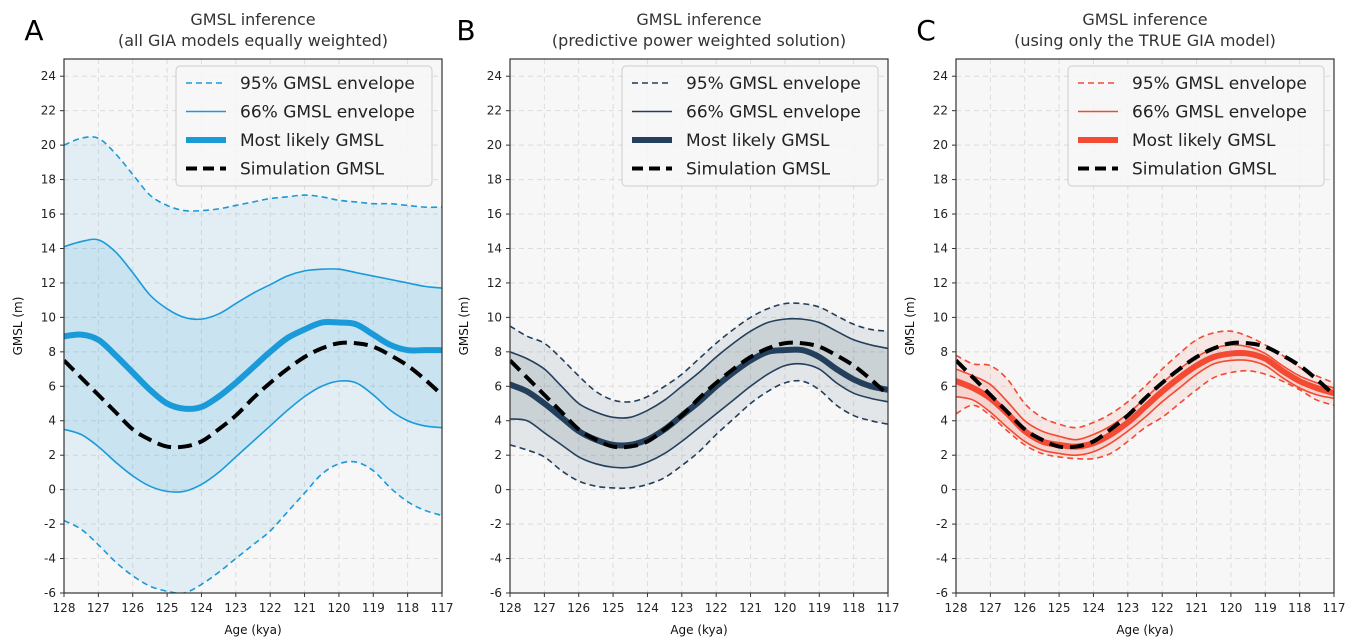 The width and height of the screenshot is (1346, 639). Describe the element at coordinates (373, 608) in the screenshot. I see `x-tick-label: 119` at that location.